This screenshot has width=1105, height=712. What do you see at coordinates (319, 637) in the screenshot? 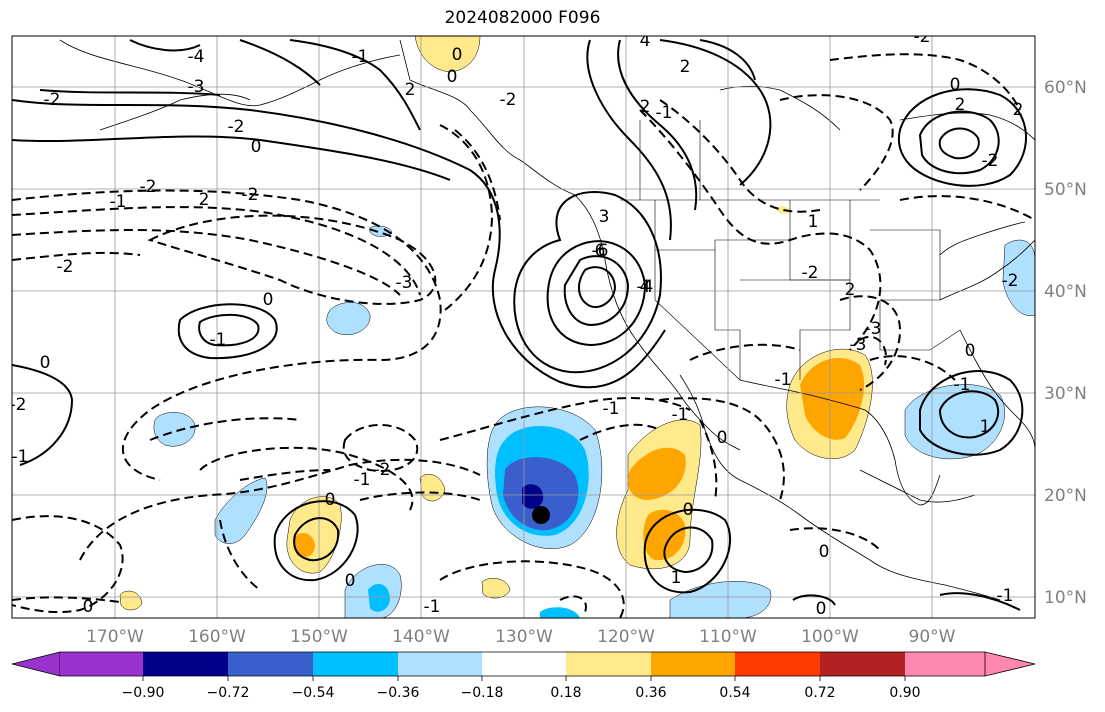
I see `lon-label: 150°W` at bounding box center [319, 637].